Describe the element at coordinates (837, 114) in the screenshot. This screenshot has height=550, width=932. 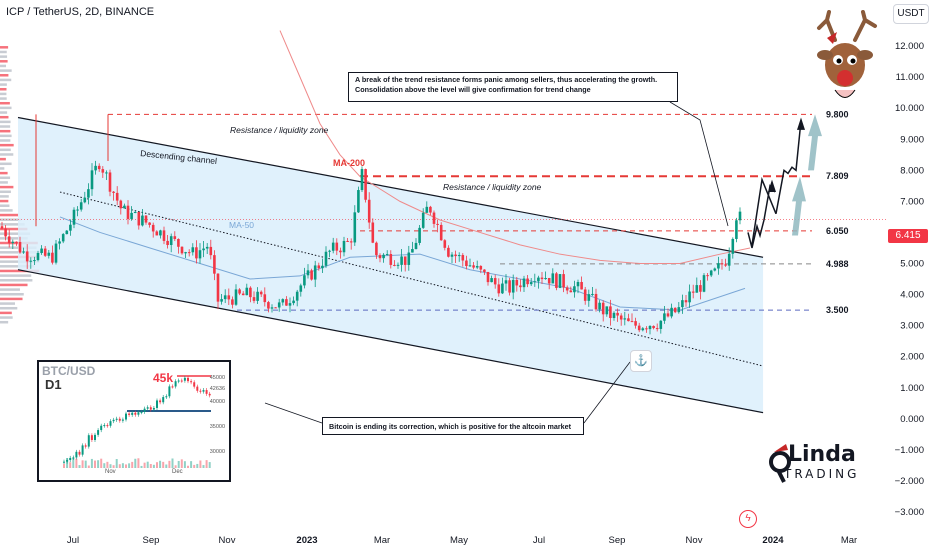
I see `level-label-0: 9.800` at that location.